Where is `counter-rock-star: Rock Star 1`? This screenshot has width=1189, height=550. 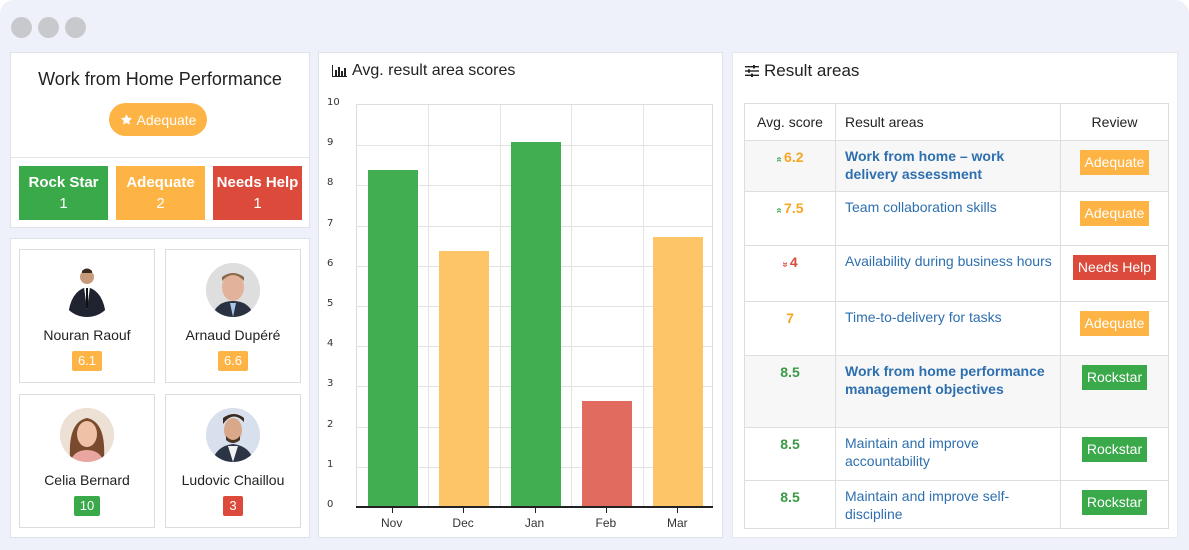
counter-rock-star: Rock Star 1 is located at coordinates (63, 193).